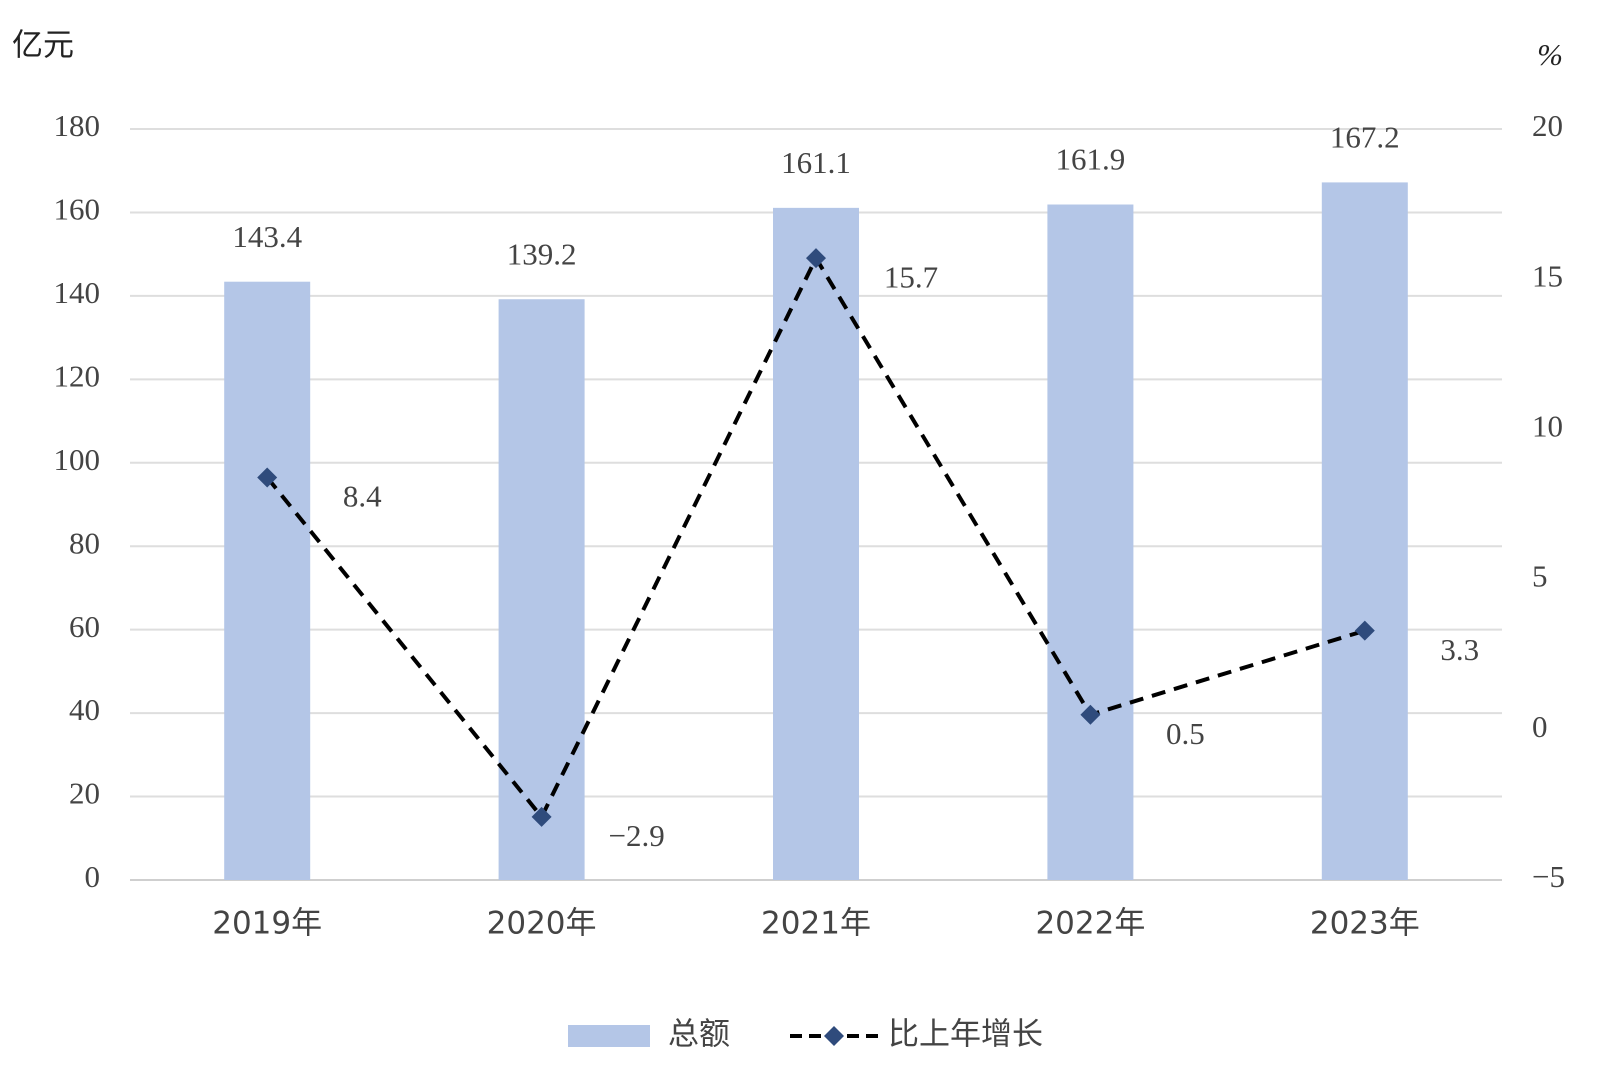 Image resolution: width=1624 pixels, height=1075 pixels. Describe the element at coordinates (816, 924) in the screenshot. I see `x-tick-label: 2021年` at that location.